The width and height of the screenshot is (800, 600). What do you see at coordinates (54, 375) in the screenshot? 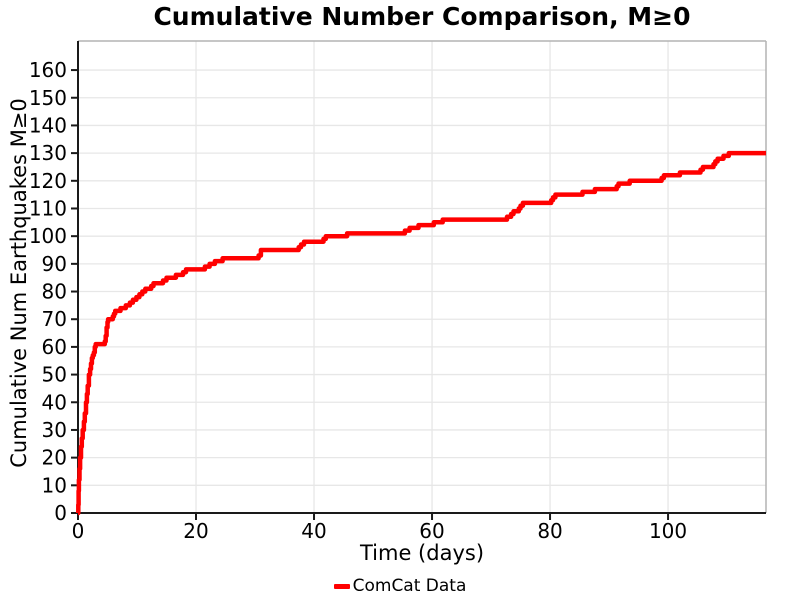
I see `y-tick-label: 50` at bounding box center [54, 375].